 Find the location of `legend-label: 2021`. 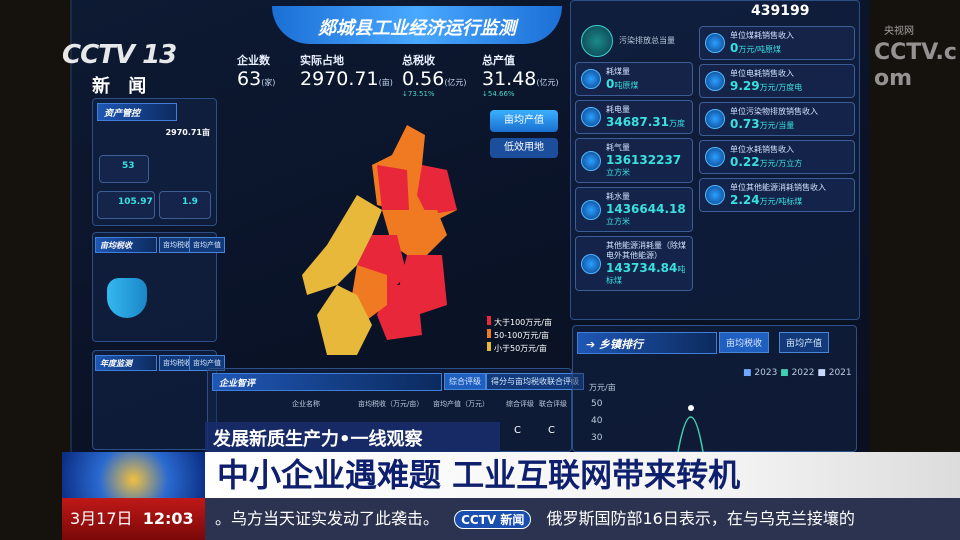

legend-label: 2021 is located at coordinates (840, 373).